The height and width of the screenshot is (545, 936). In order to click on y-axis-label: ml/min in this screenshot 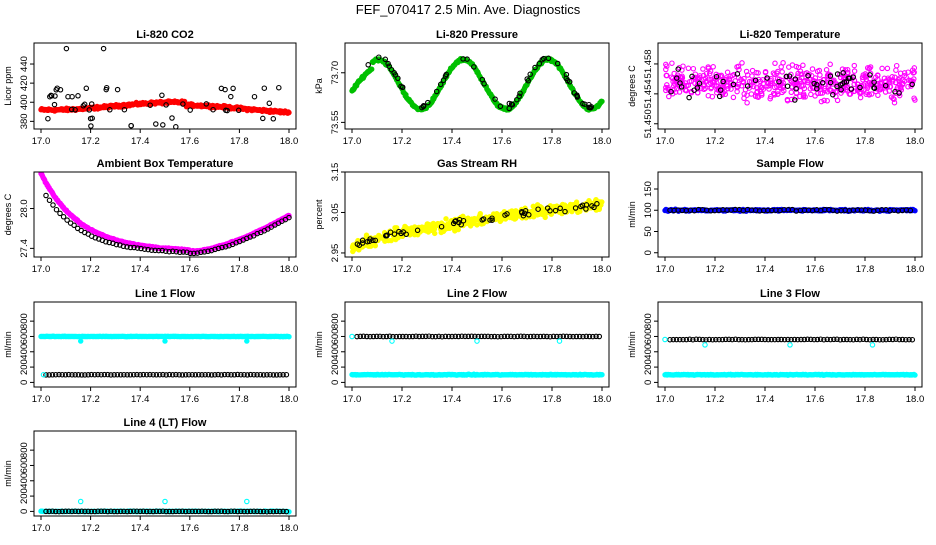, I will do `click(632, 344)`.